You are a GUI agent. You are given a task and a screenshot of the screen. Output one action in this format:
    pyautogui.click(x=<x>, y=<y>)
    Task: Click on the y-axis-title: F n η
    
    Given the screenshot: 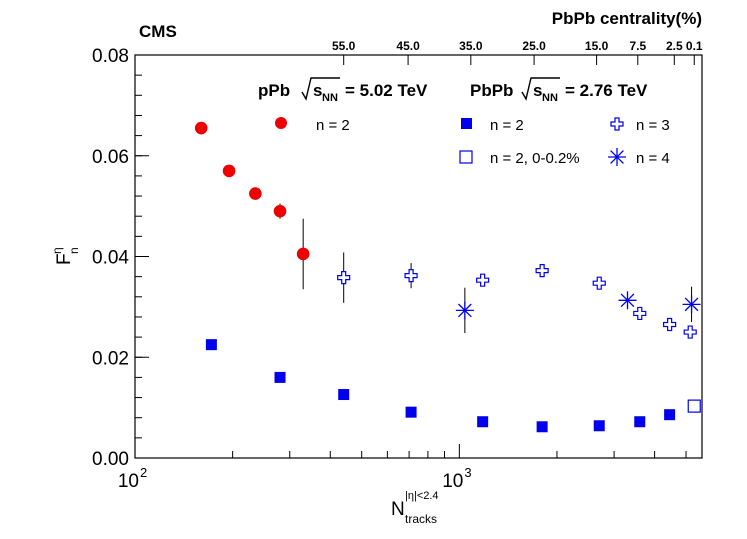 What is the action you would take?
    pyautogui.click(x=65, y=256)
    